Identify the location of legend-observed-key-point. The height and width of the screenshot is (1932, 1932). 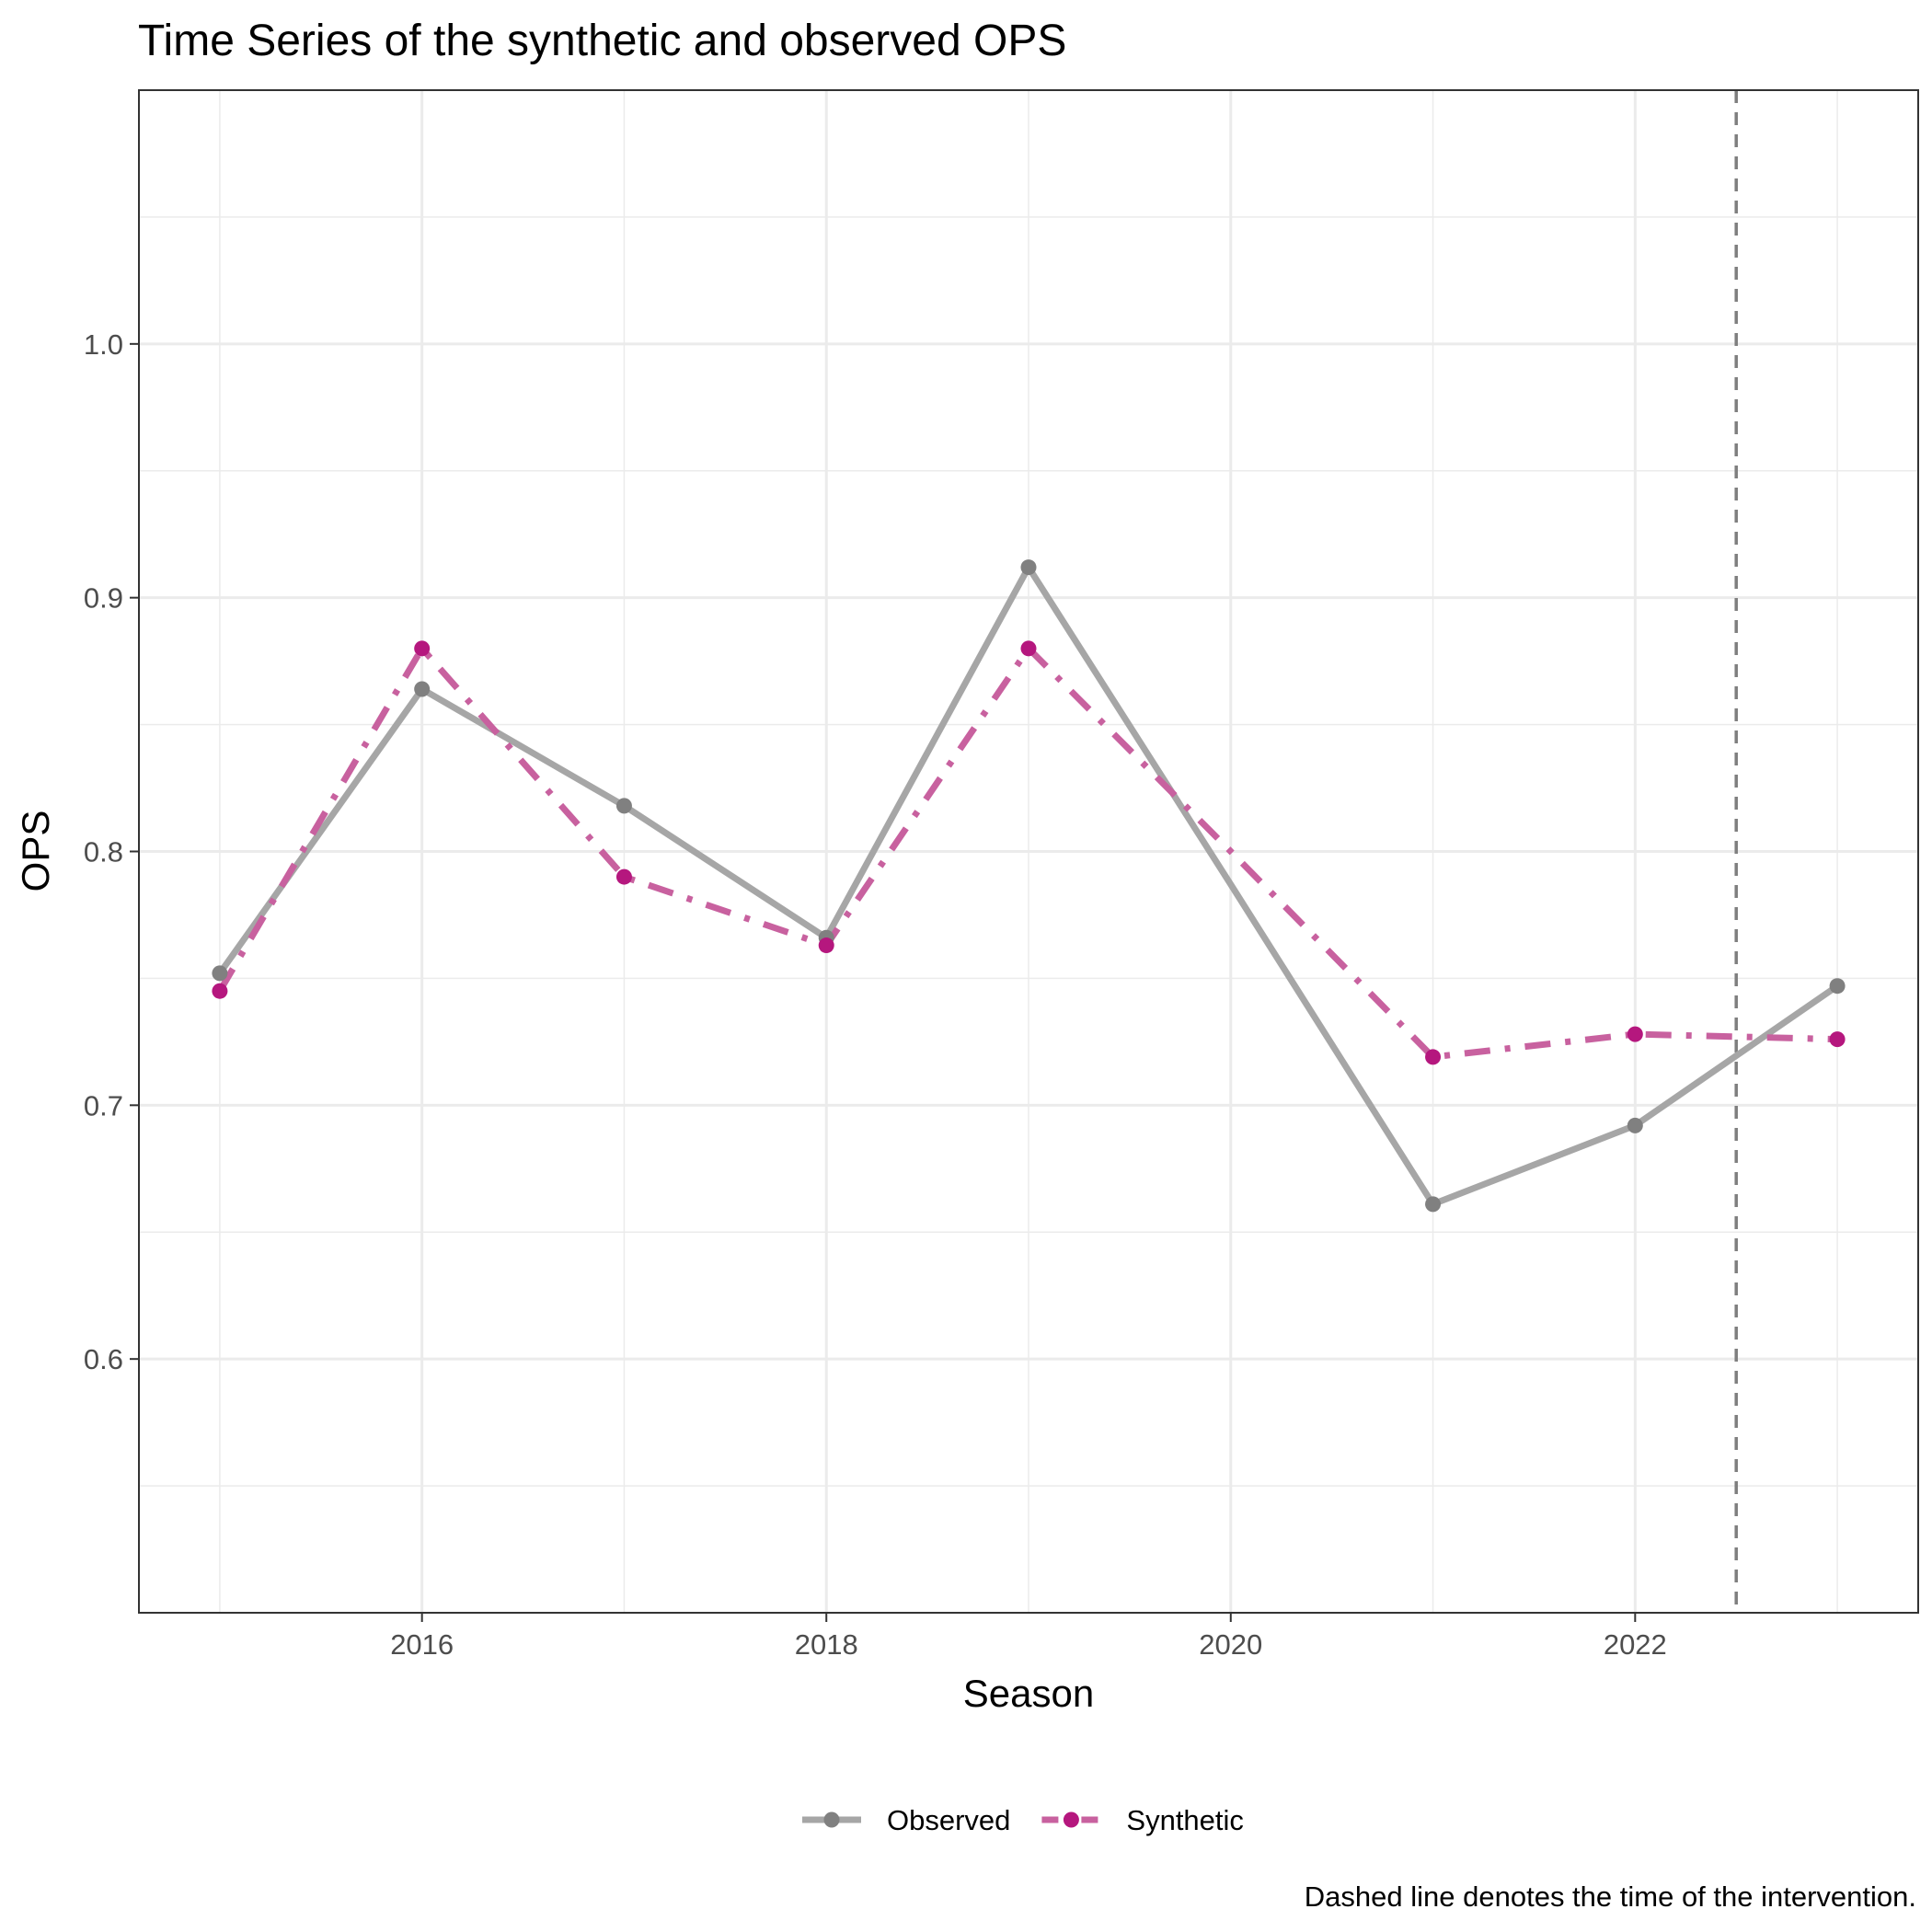
(831, 1819).